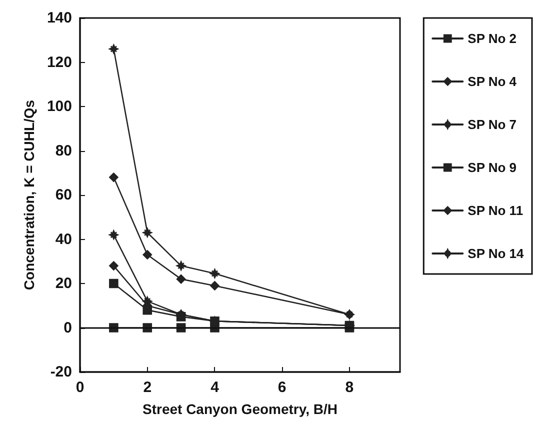  What do you see at coordinates (63, 151) in the screenshot?
I see `y-tick-label: 80` at bounding box center [63, 151].